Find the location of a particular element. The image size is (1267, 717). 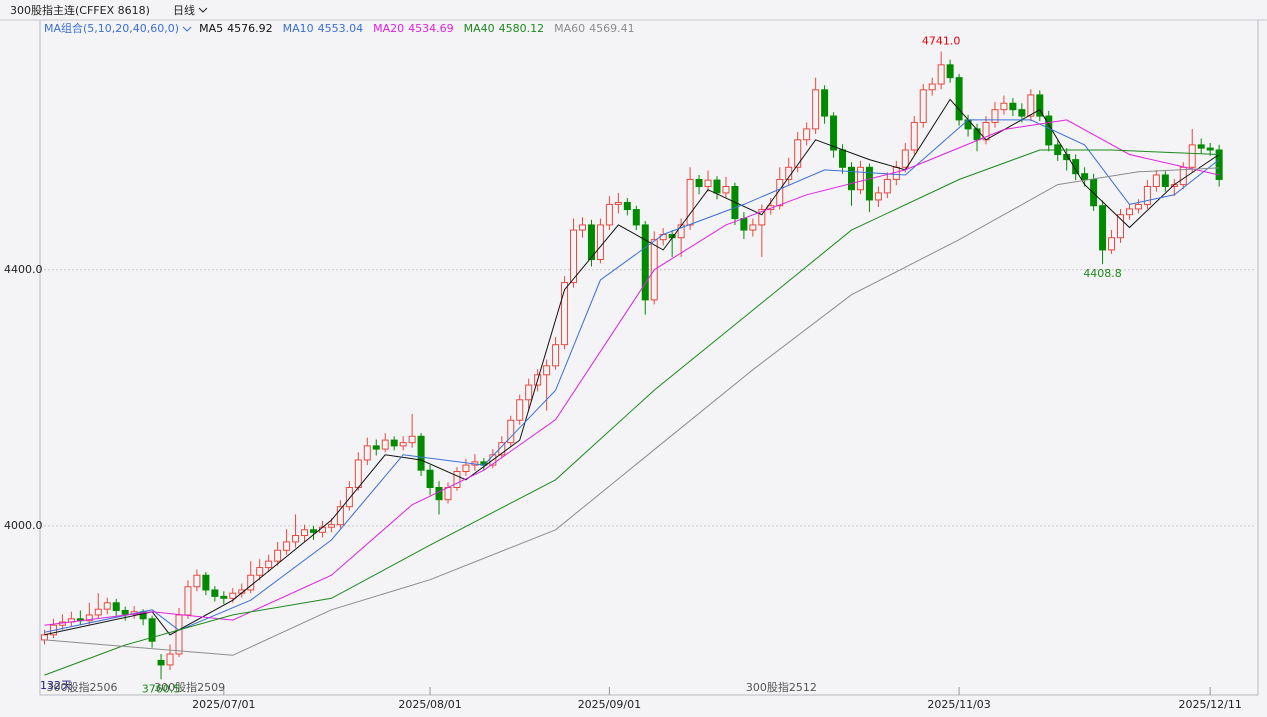

contract-label: 300股指2512 is located at coordinates (781, 687).